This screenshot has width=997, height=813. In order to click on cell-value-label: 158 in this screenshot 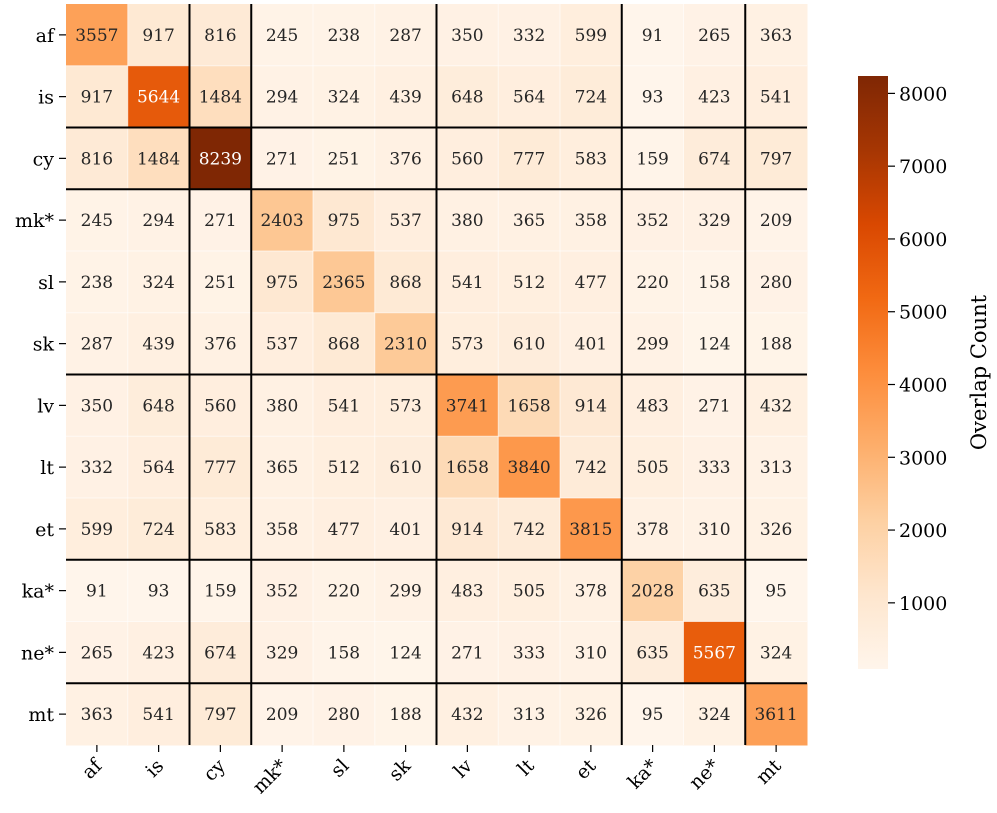, I will do `click(714, 283)`.